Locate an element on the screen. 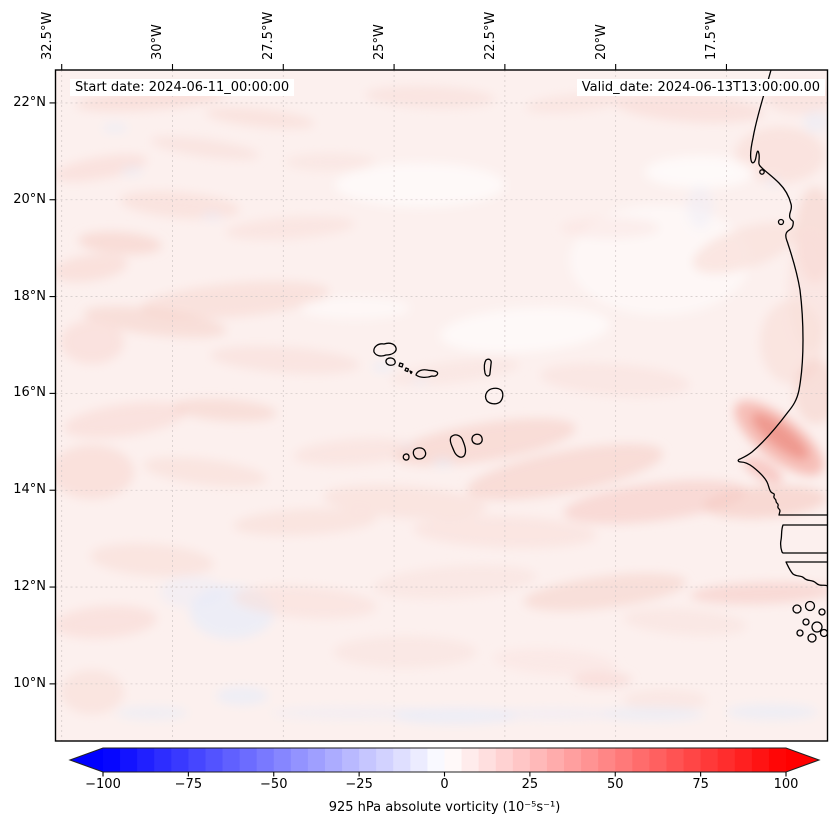 The image size is (837, 839). lat-tick-label: 12°N is located at coordinates (29, 587).